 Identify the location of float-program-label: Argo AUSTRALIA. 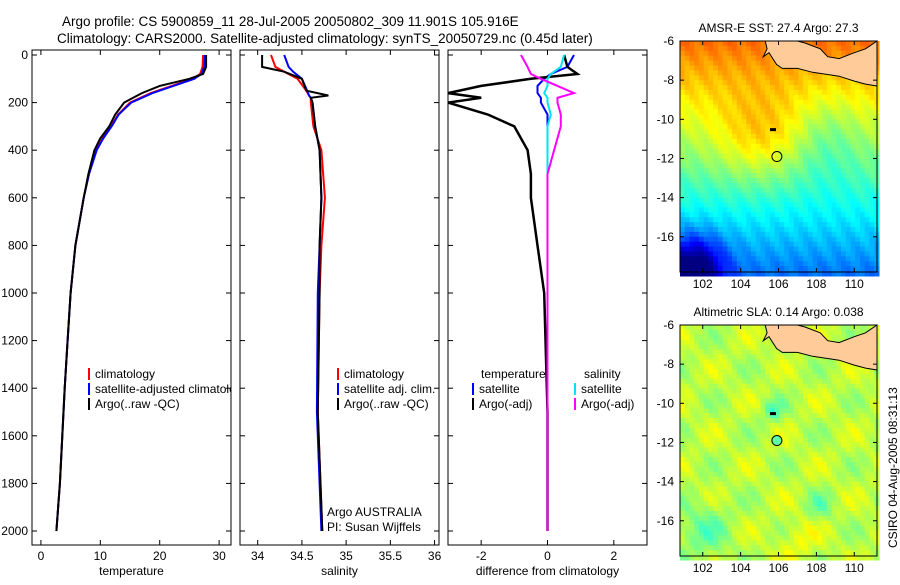
(374, 512).